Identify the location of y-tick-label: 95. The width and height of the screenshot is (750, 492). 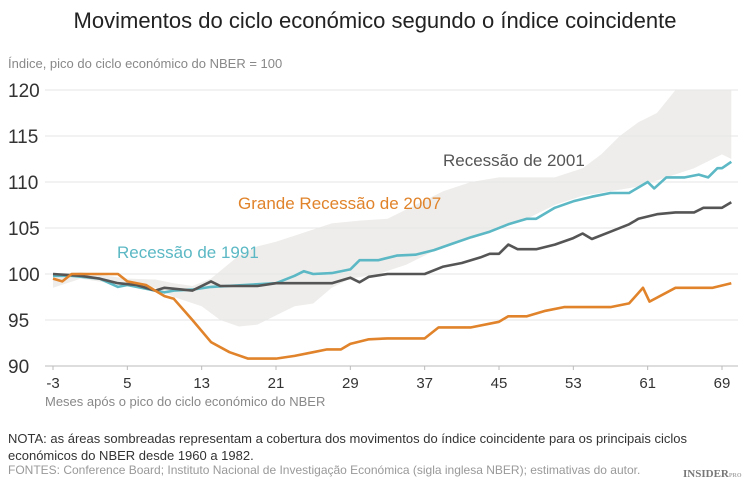
(18, 321).